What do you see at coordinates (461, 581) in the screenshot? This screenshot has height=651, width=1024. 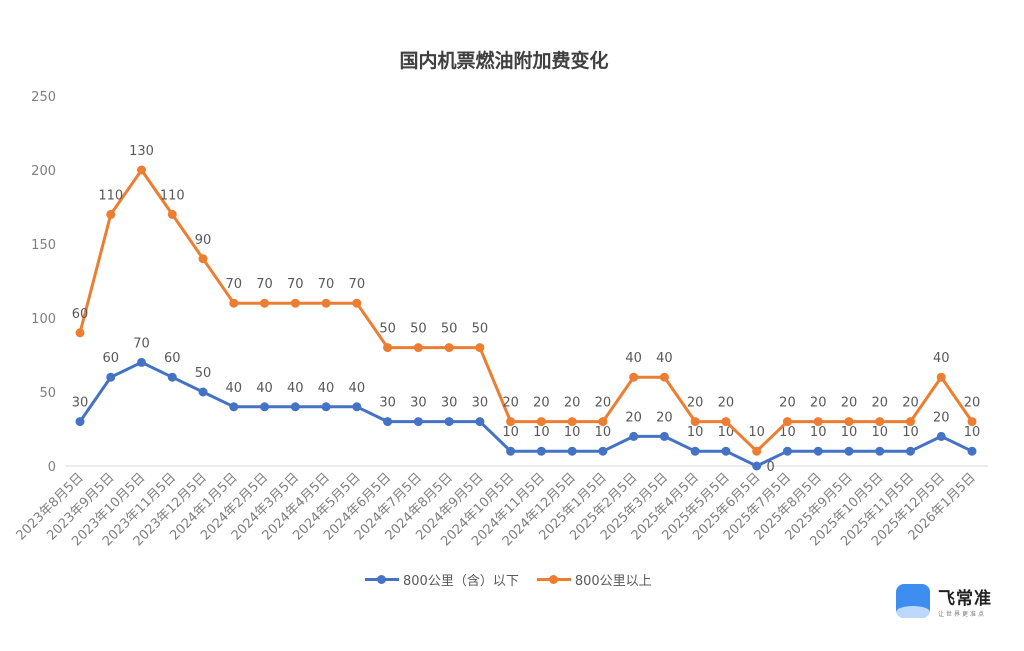 I see `legend-label: 800公里（含）以下` at bounding box center [461, 581].